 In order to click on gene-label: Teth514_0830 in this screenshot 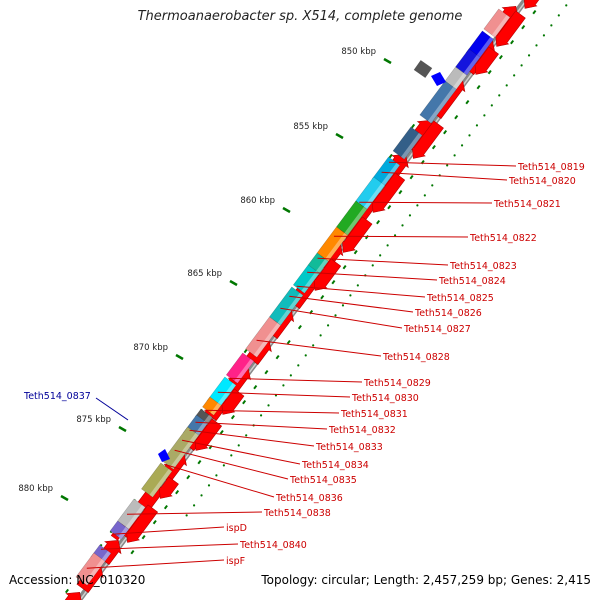, I will do `click(385, 398)`.